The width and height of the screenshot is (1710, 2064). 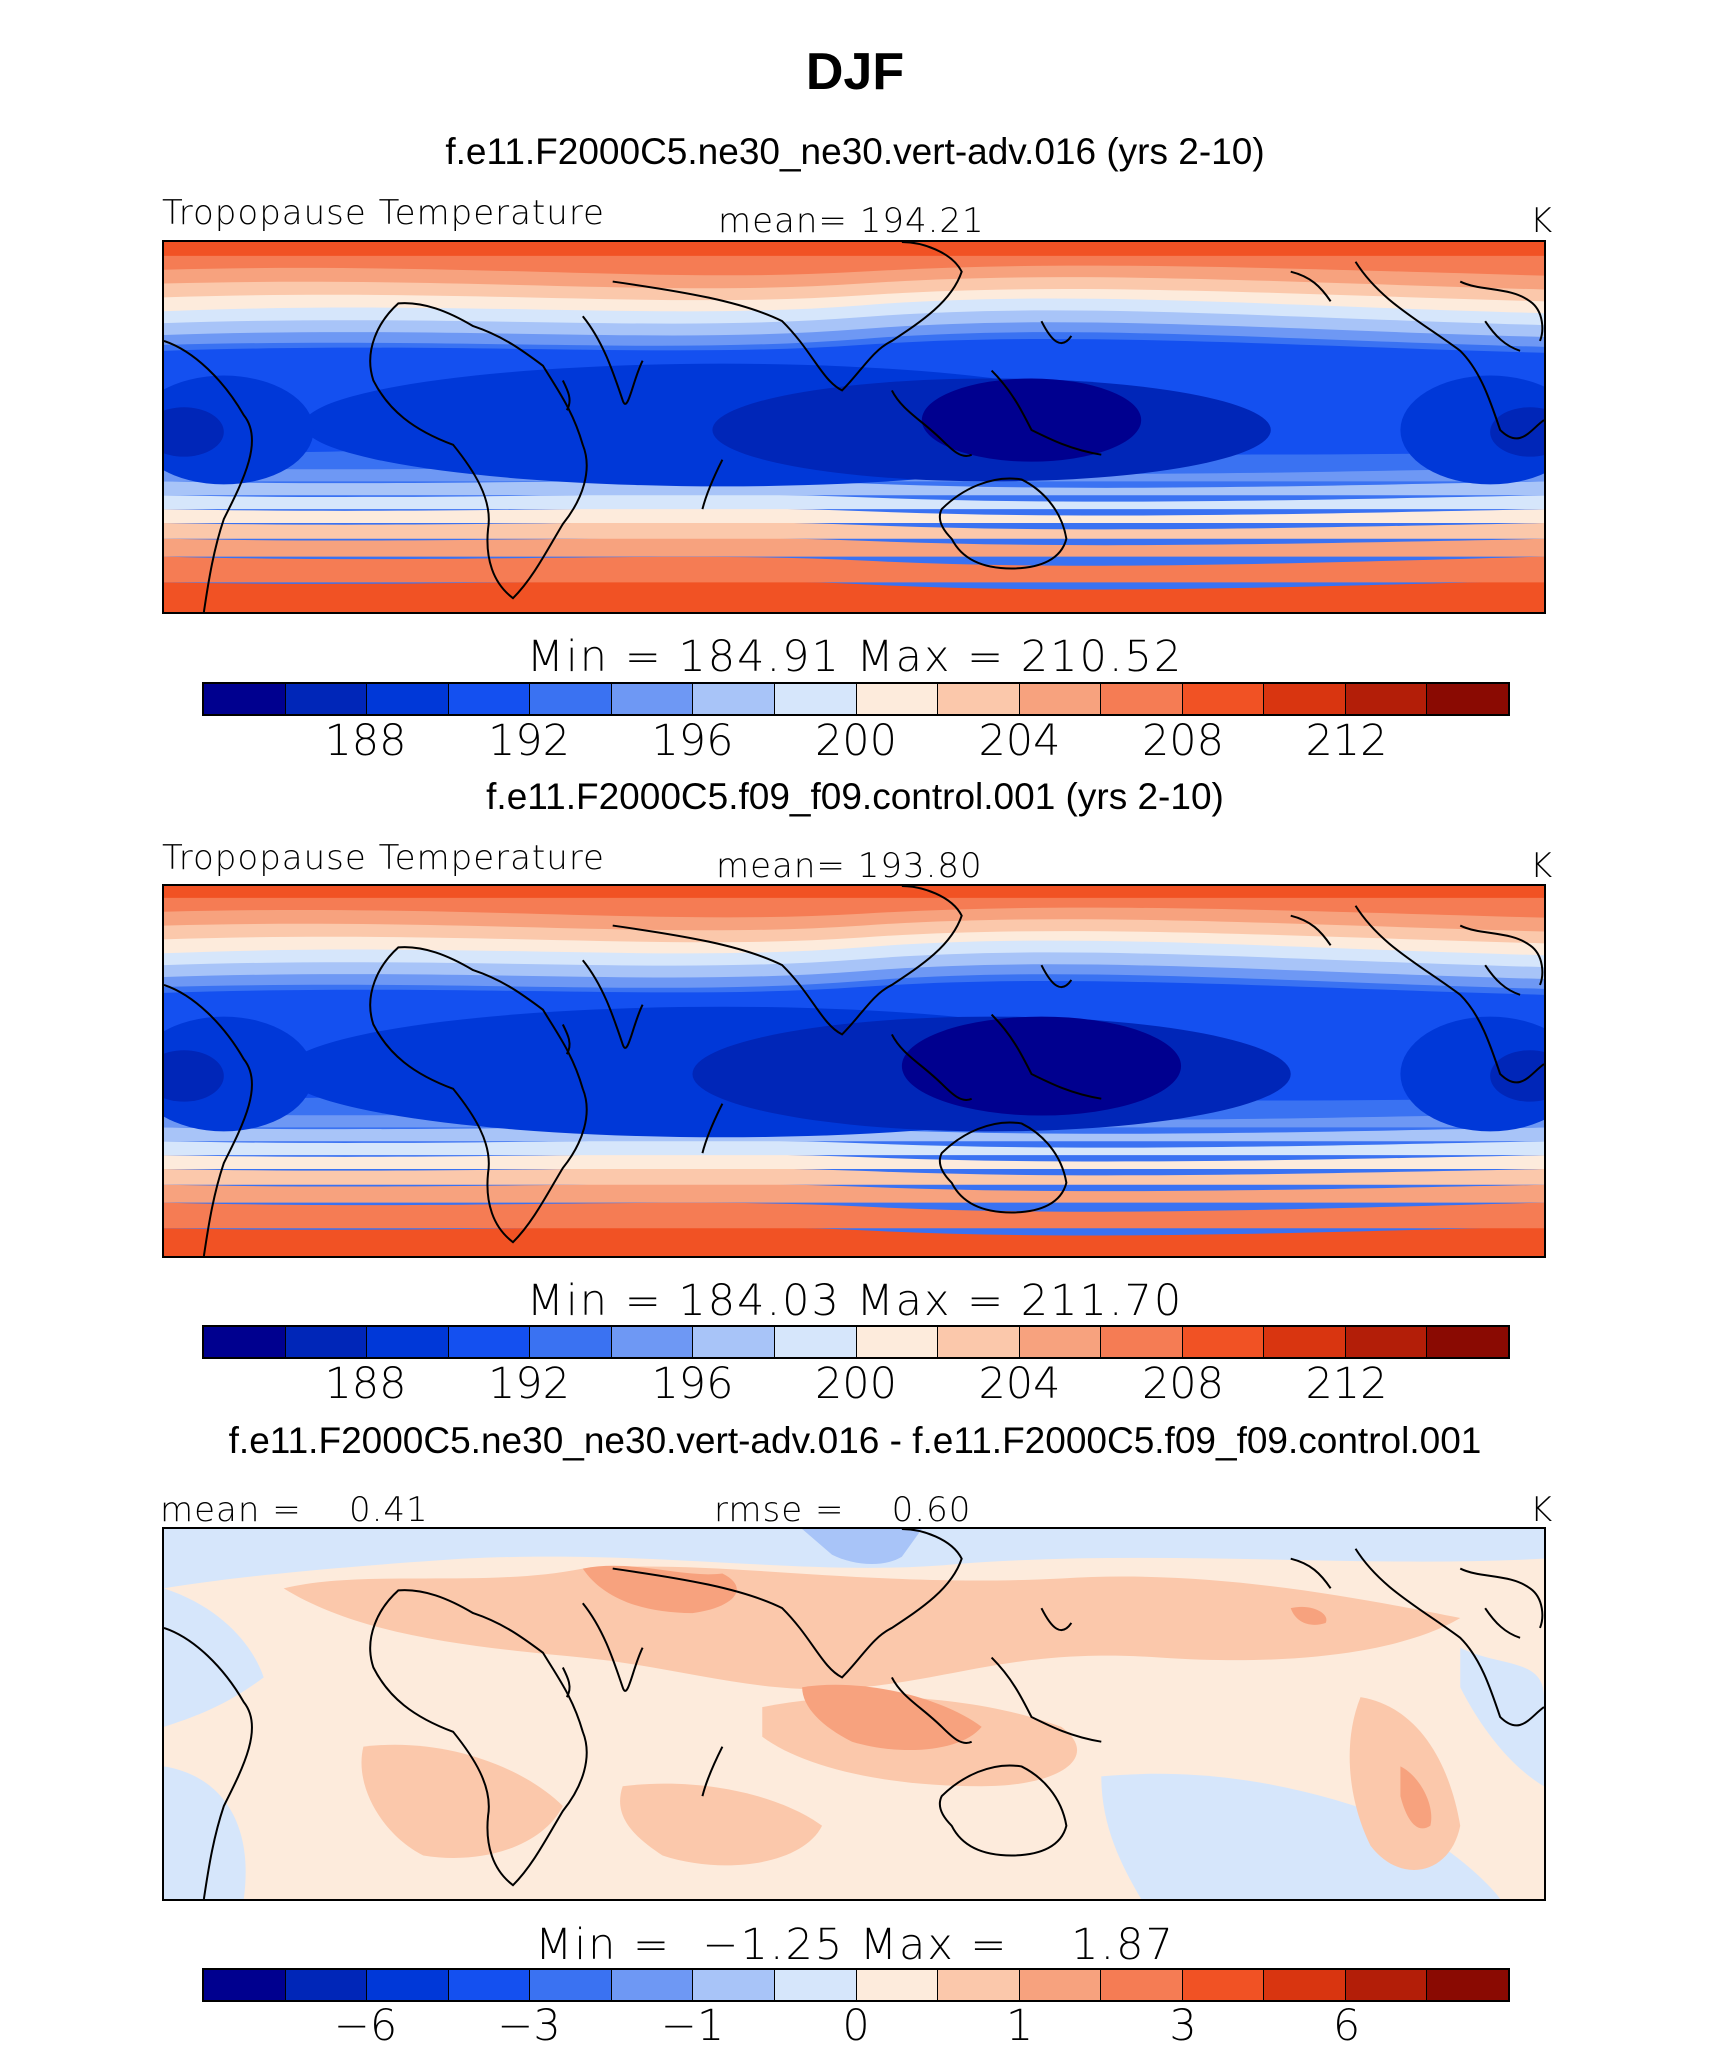 What do you see at coordinates (855, 1945) in the screenshot?
I see `panel-3-minmax: Min = −1.25 Max = 1.87` at bounding box center [855, 1945].